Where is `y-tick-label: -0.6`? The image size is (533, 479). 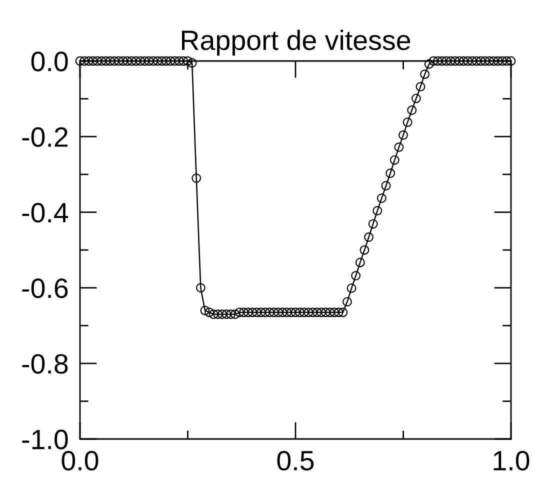 y-tick-label: -0.6 is located at coordinates (45, 288).